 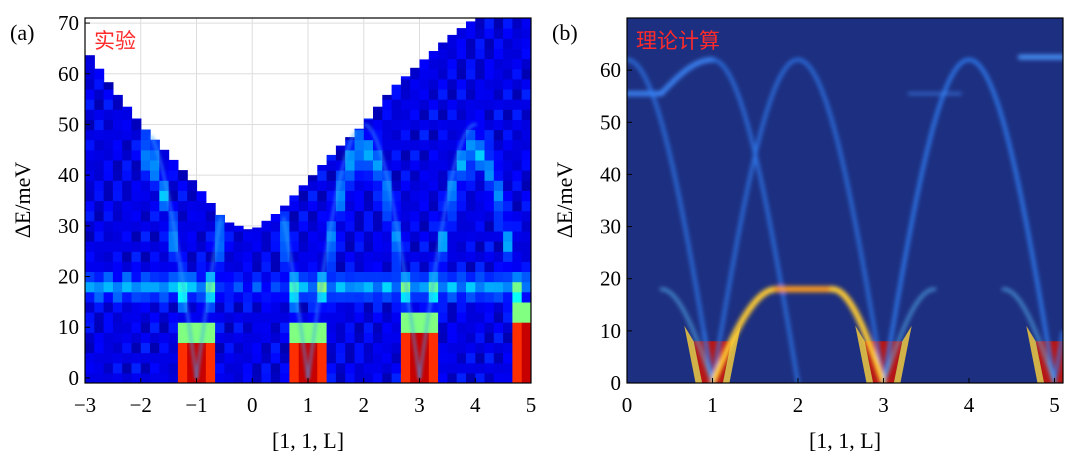 What do you see at coordinates (531, 405) in the screenshot?
I see `x-tick-label: 5` at bounding box center [531, 405].